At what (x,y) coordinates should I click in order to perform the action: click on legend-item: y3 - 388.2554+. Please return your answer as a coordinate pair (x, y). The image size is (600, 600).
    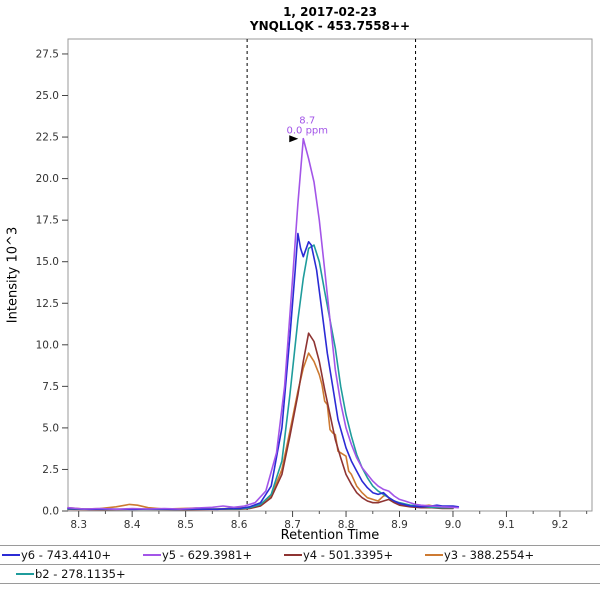
    Looking at the image, I should click on (495, 555).